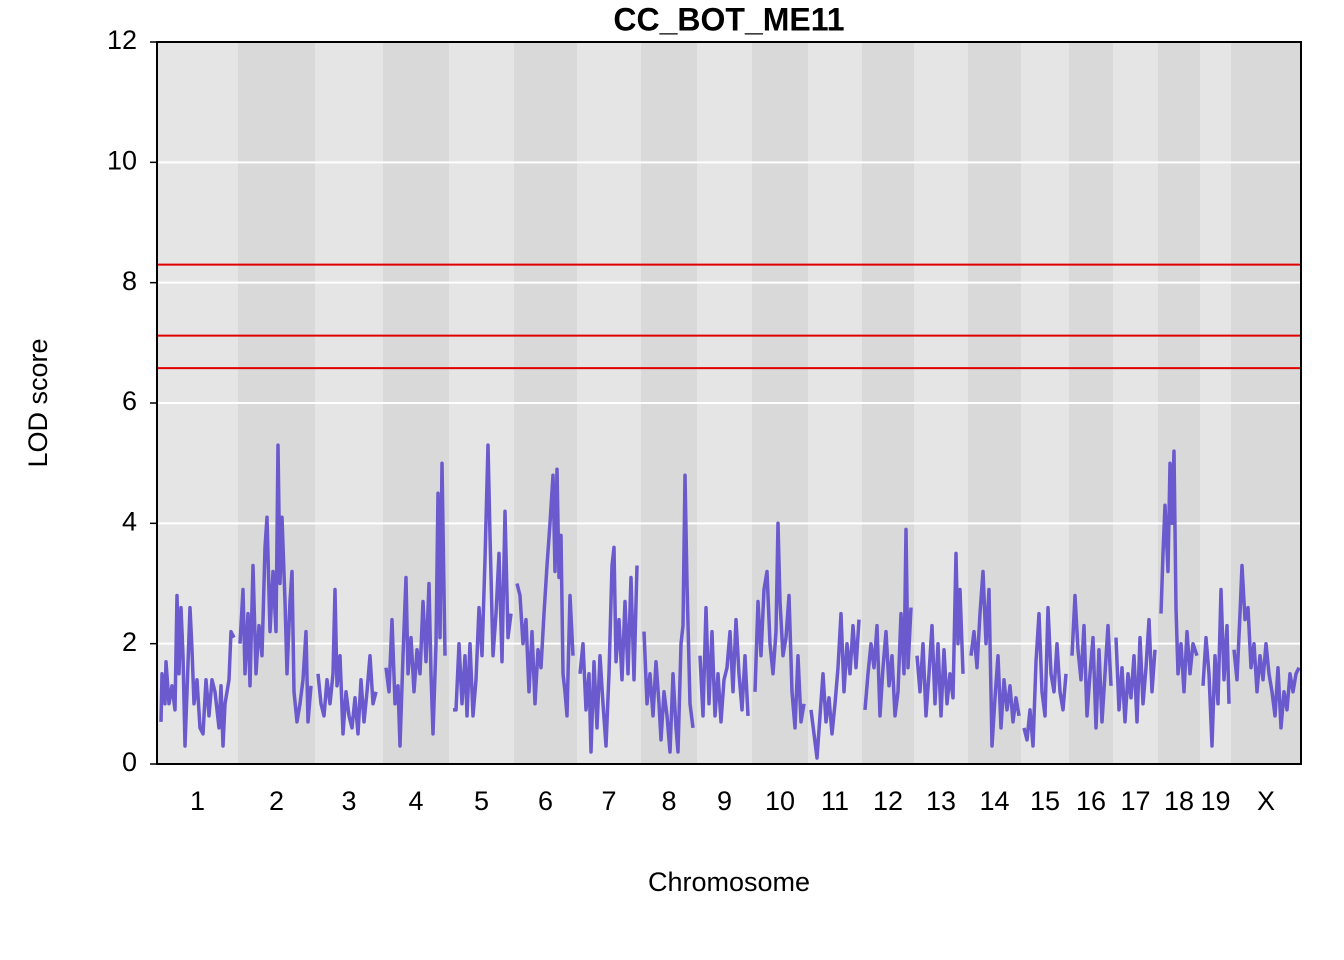 The width and height of the screenshot is (1344, 960). I want to click on y-tick-label: 2, so click(129, 642).